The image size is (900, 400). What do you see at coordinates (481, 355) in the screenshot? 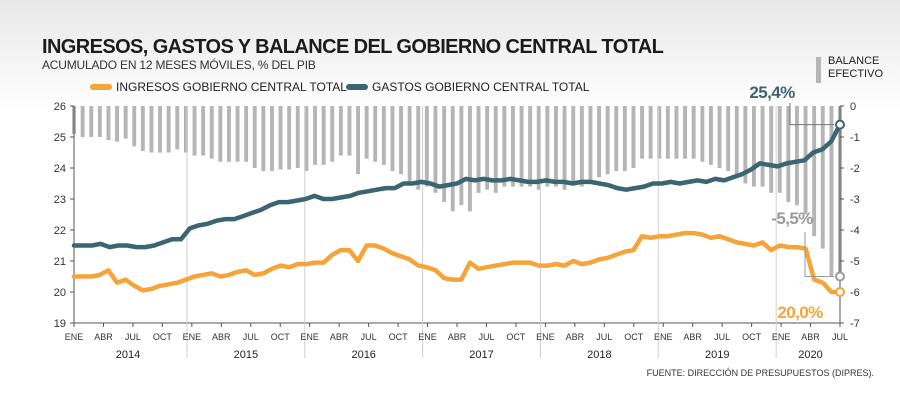
I see `year-label: 2017` at bounding box center [481, 355].